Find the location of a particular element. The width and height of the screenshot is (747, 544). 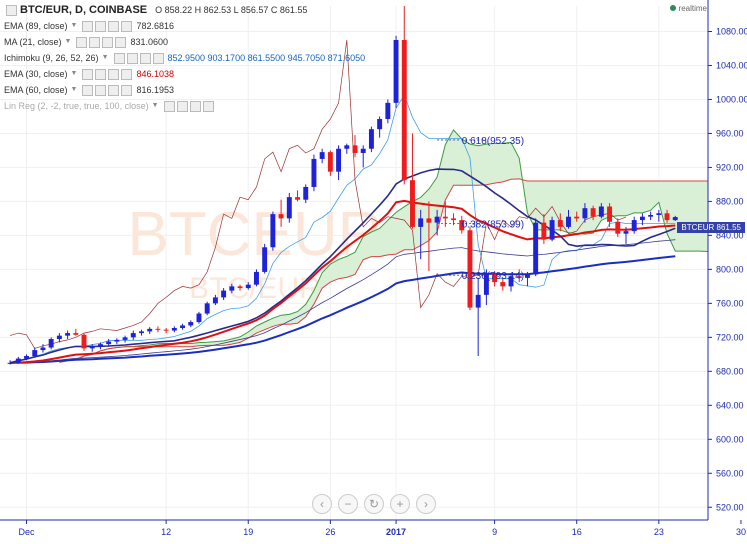

watermark-symbol: BTCEUR is located at coordinates (255, 234).